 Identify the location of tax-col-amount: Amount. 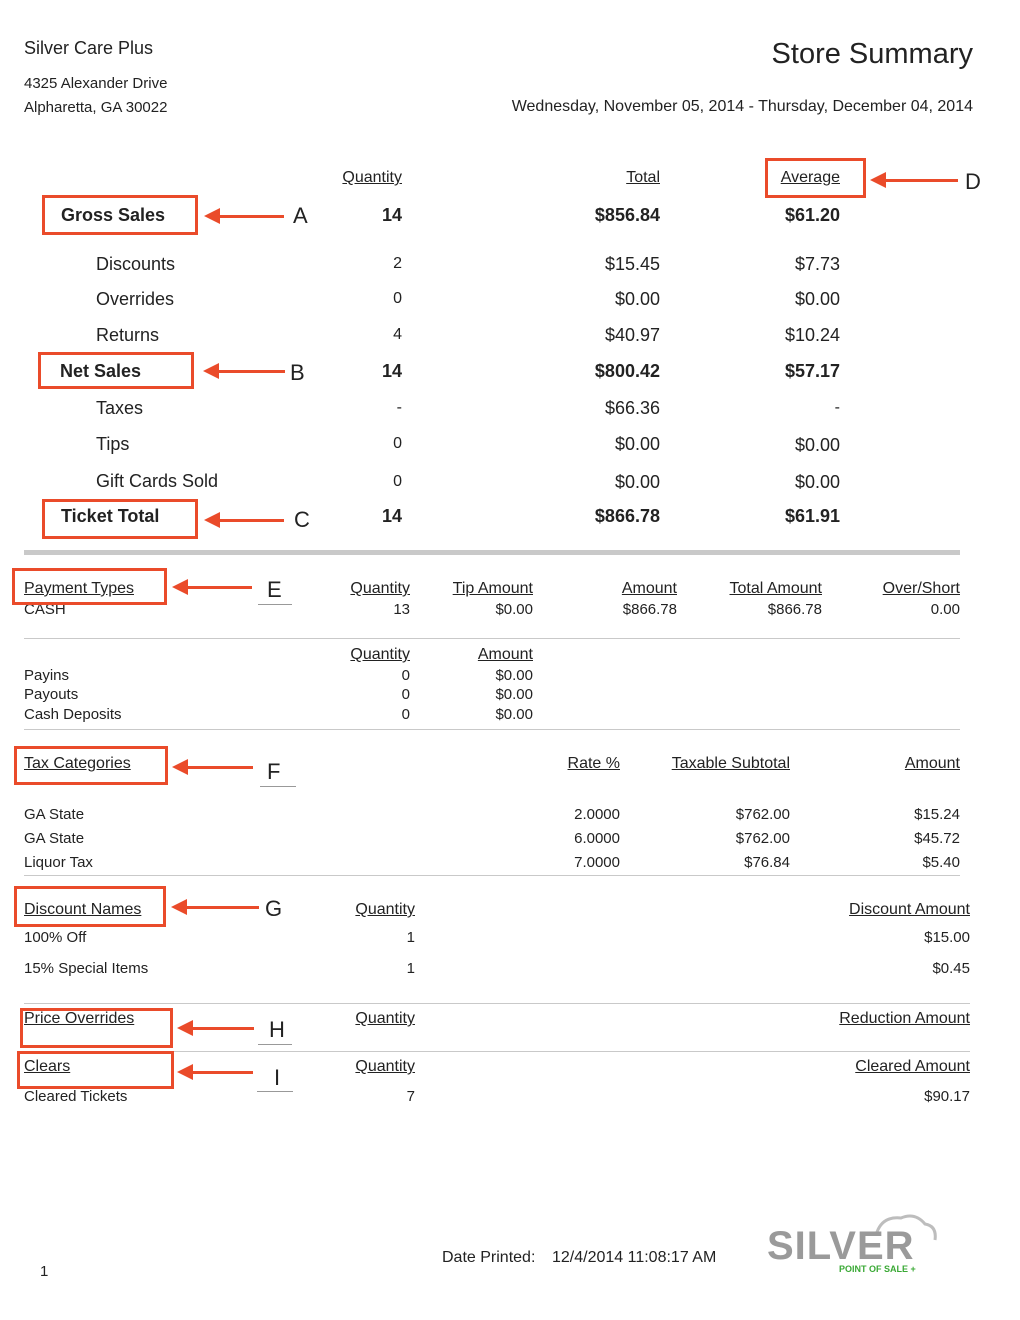
(932, 763).